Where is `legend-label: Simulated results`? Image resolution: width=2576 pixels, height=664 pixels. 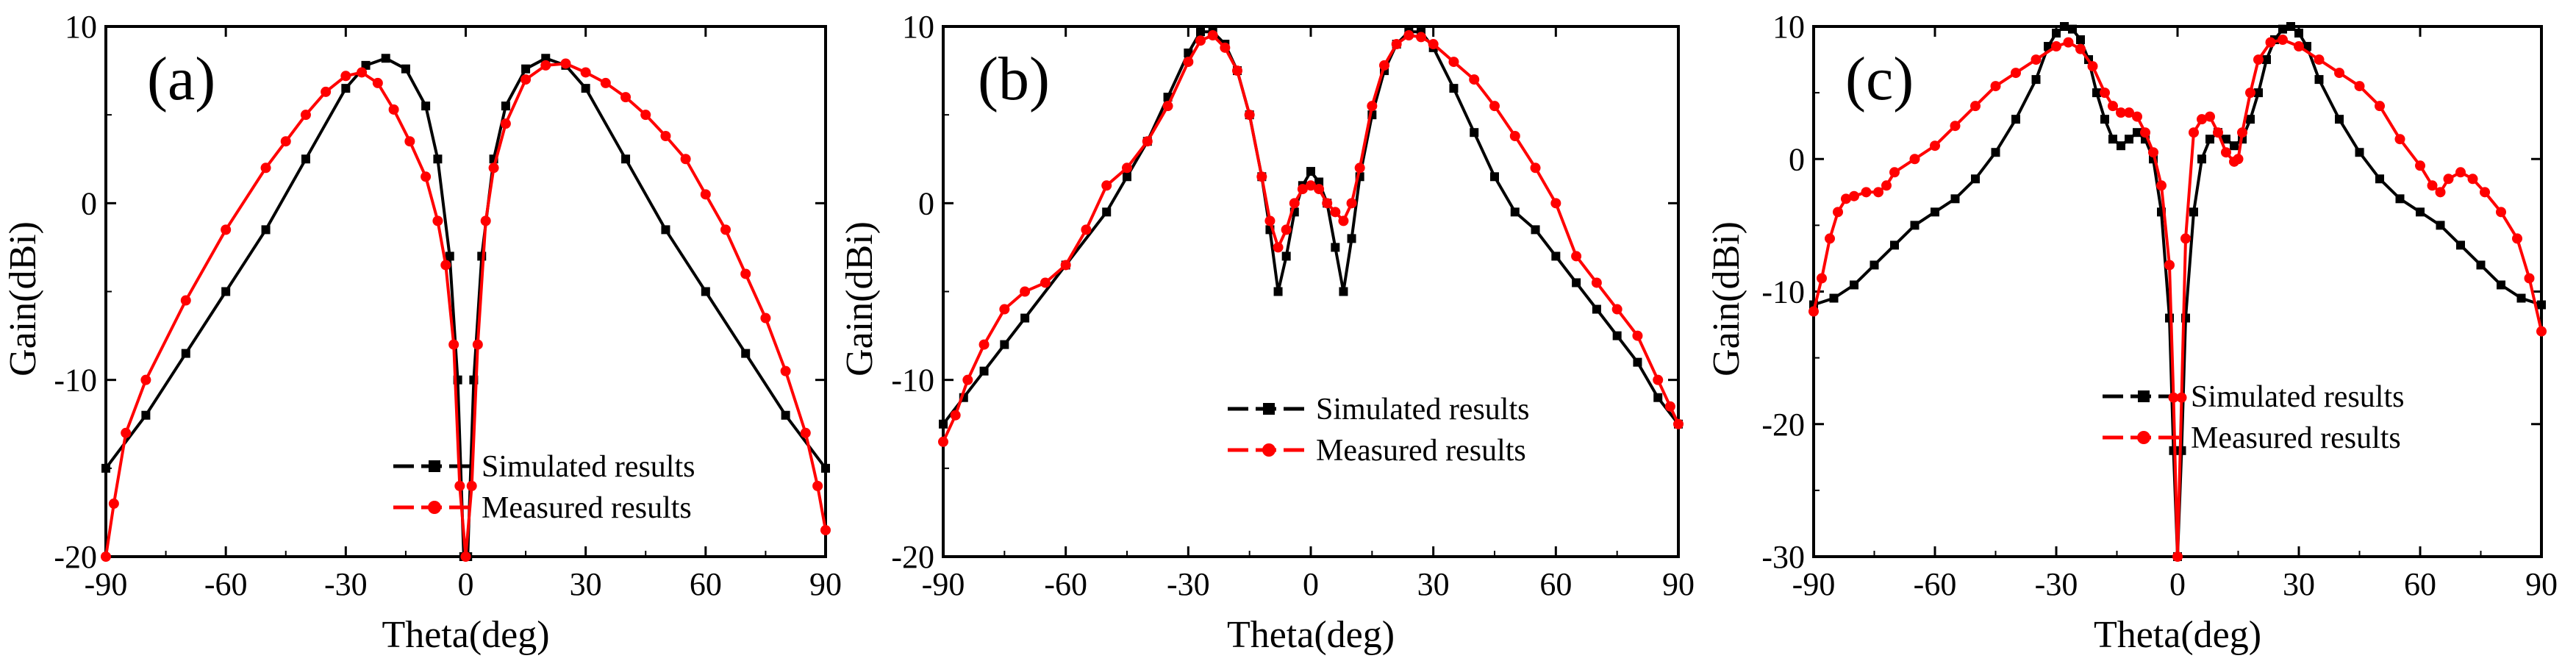 legend-label: Simulated results is located at coordinates (1422, 409).